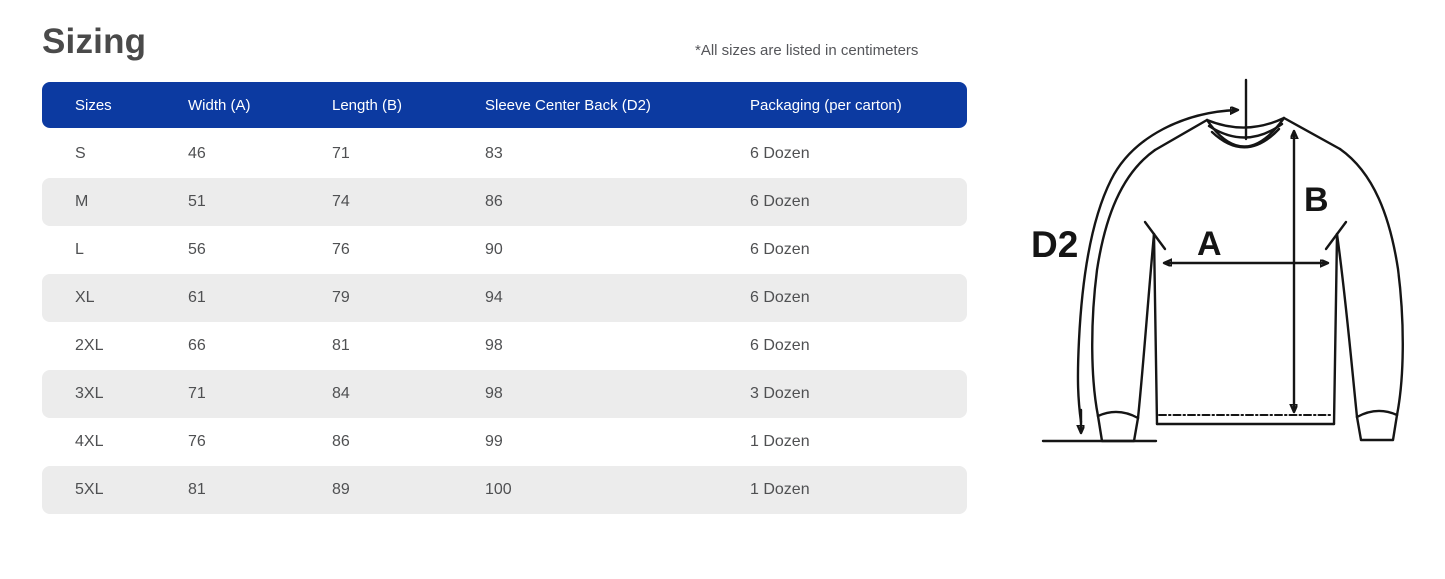  What do you see at coordinates (341, 441) in the screenshot?
I see `cell-length: 86` at bounding box center [341, 441].